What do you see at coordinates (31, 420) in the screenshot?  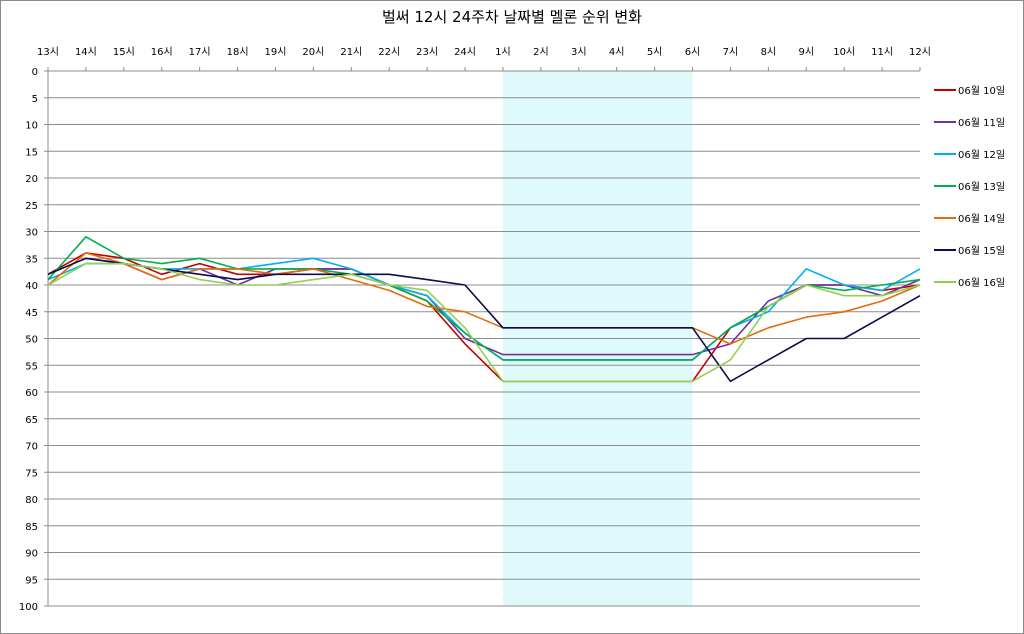 I see `y-tick-label: 65` at bounding box center [31, 420].